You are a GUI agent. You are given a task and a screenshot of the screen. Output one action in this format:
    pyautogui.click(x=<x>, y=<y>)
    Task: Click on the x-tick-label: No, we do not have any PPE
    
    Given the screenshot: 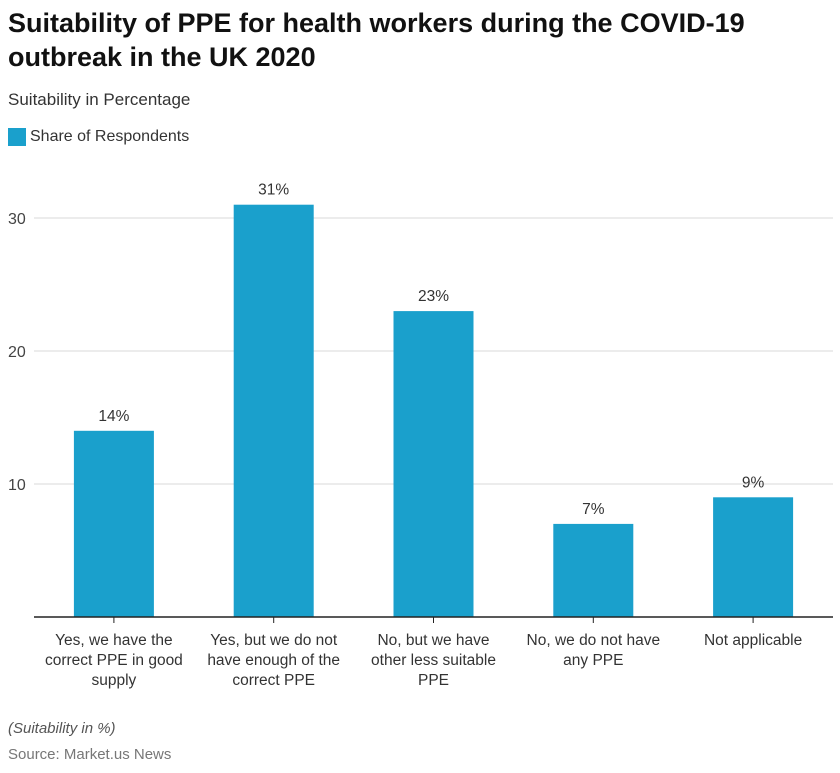 What is the action you would take?
    pyautogui.click(x=593, y=650)
    